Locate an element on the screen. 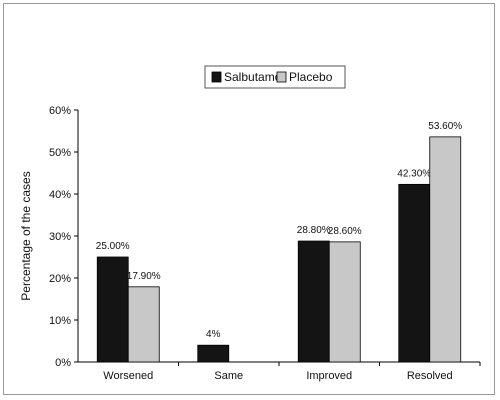 The height and width of the screenshot is (400, 500). data-label: 28.80% is located at coordinates (314, 230).